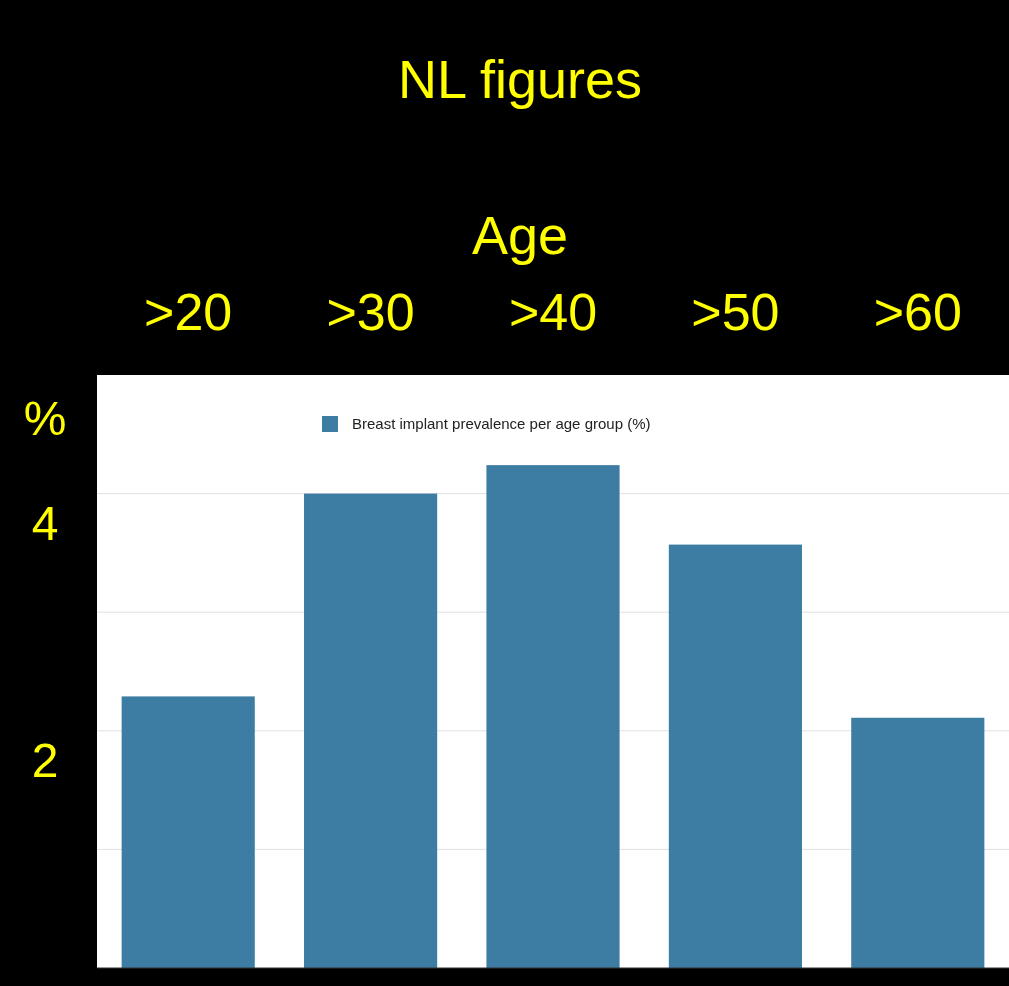  Describe the element at coordinates (188, 312) in the screenshot. I see `x-tick-label: >20` at that location.